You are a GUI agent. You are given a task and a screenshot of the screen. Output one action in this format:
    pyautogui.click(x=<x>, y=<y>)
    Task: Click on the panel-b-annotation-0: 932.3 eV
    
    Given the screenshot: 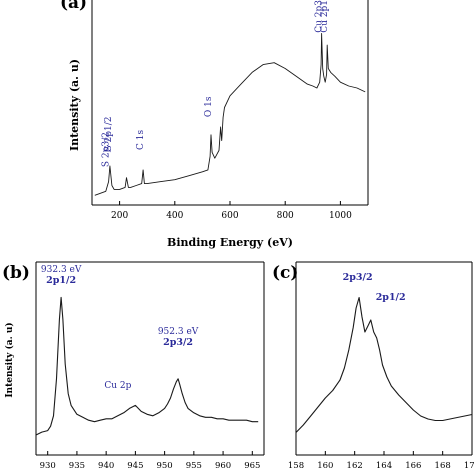 What is the action you would take?
    pyautogui.click(x=61, y=270)
    